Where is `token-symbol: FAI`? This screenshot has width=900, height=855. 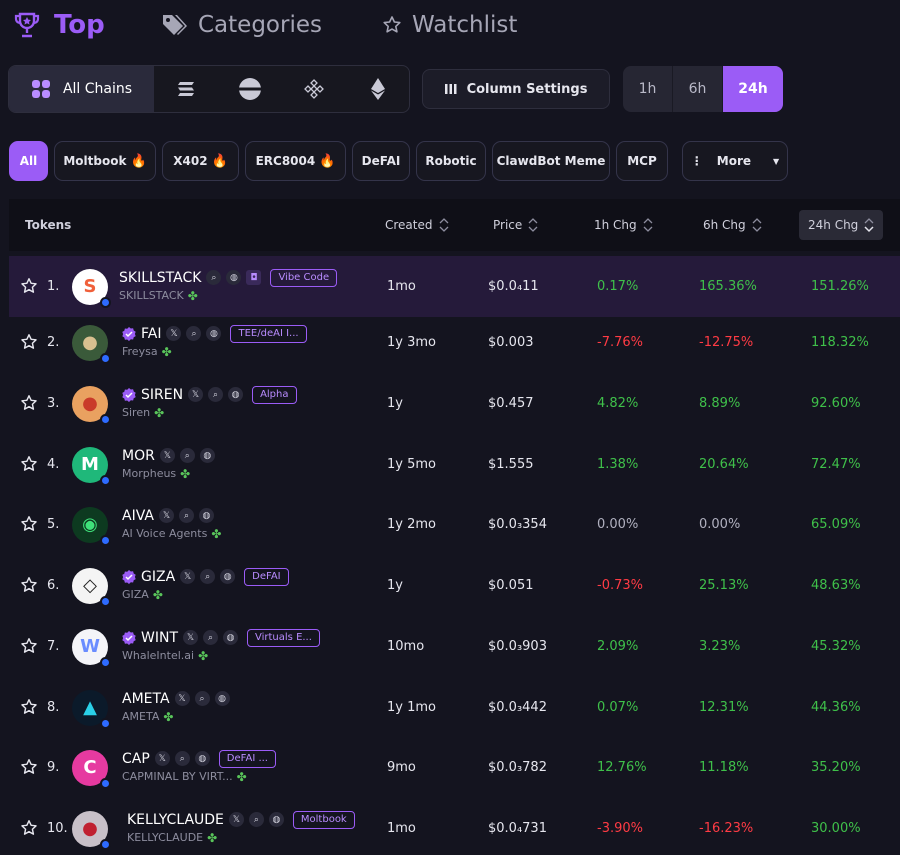
token-symbol: FAI is located at coordinates (151, 333).